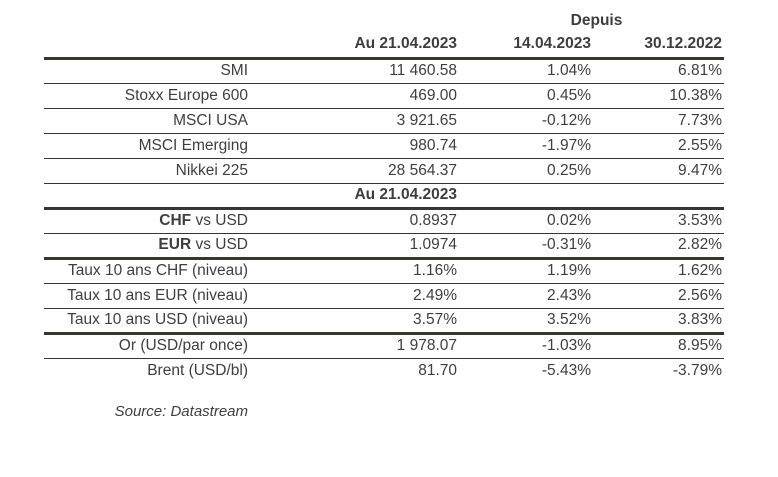 This screenshot has width=778, height=477. I want to click on value-current: 1.0974, so click(363, 246).